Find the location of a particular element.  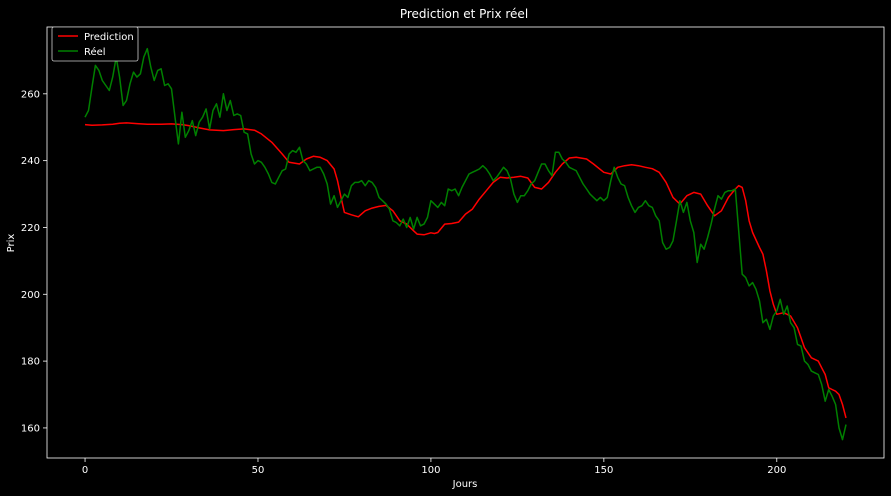

x-tick-label: 0 is located at coordinates (85, 470).